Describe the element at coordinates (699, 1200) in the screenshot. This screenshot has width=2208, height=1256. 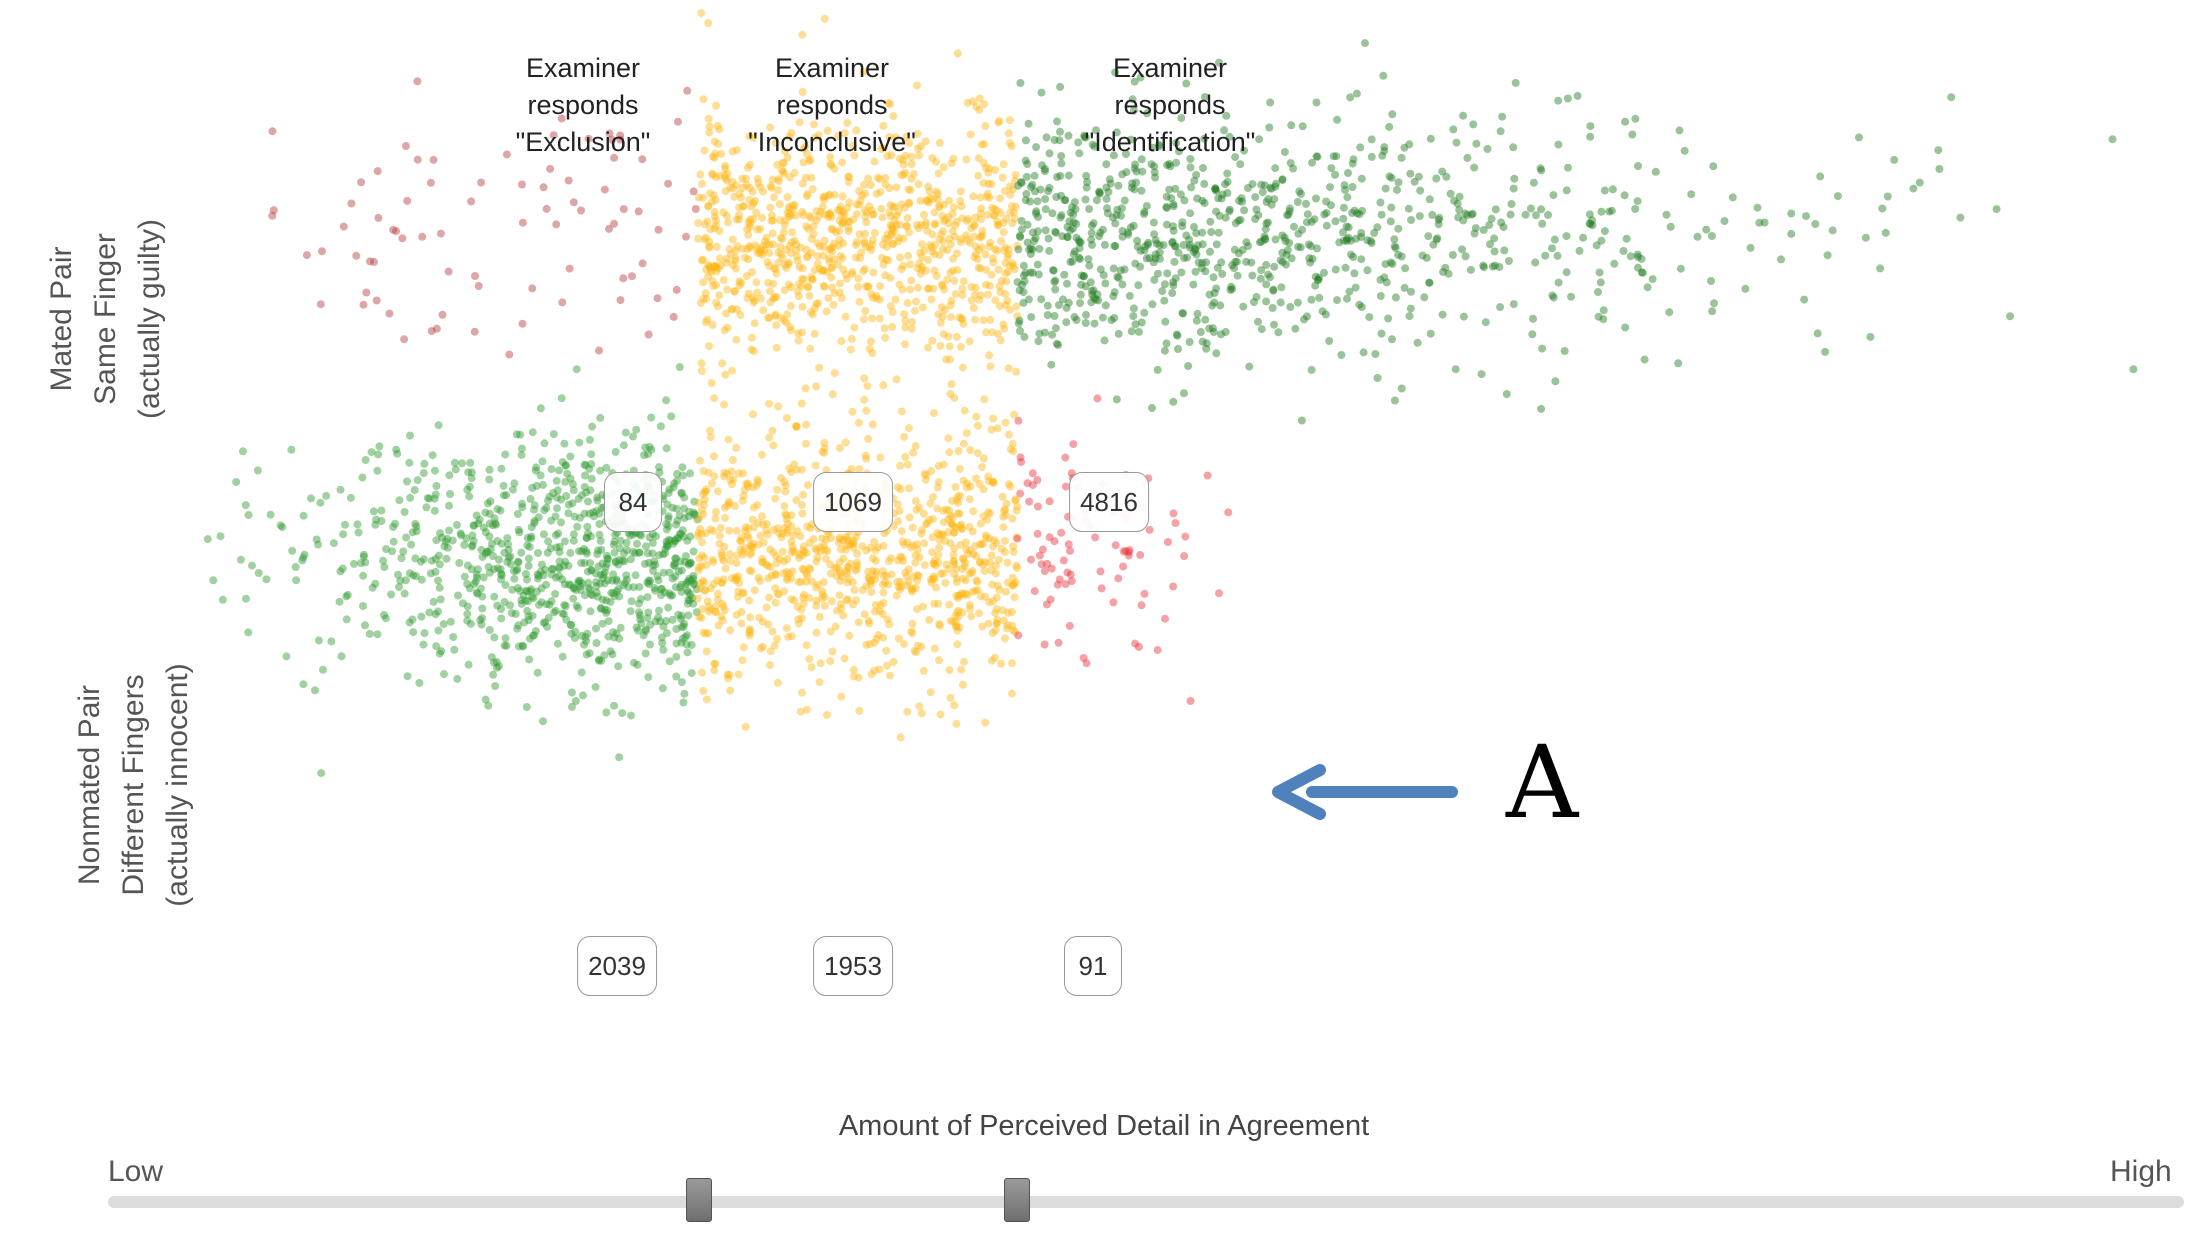
I see `exclusion-threshold-handle` at that location.